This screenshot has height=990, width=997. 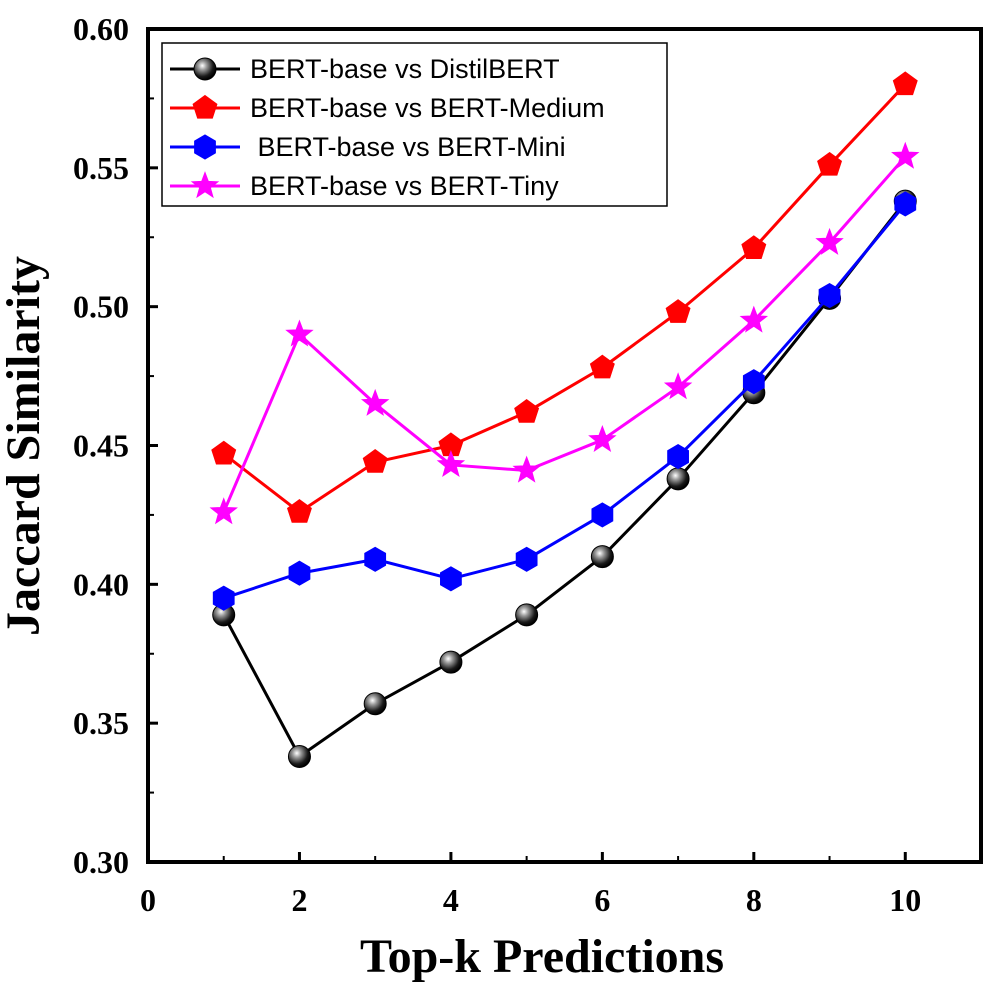 I want to click on x-tick-label: 0, so click(x=148, y=900).